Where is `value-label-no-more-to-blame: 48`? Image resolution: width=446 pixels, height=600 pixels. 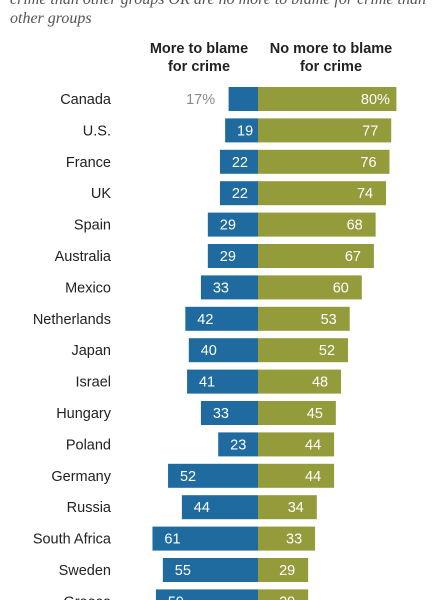 value-label-no-more-to-blame: 48 is located at coordinates (320, 383).